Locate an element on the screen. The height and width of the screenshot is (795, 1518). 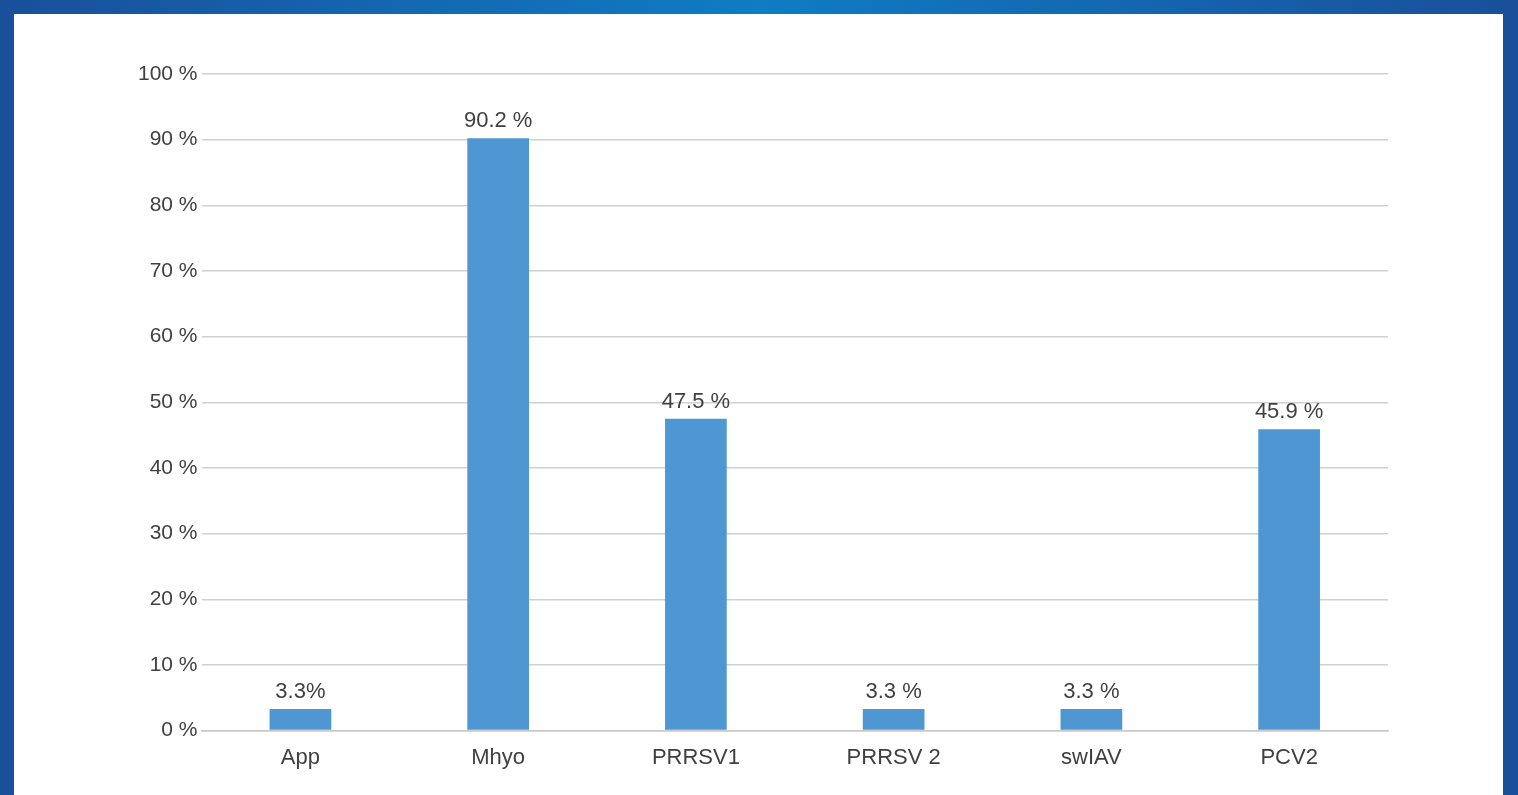
y-tick-label: 30 % is located at coordinates (173, 532).